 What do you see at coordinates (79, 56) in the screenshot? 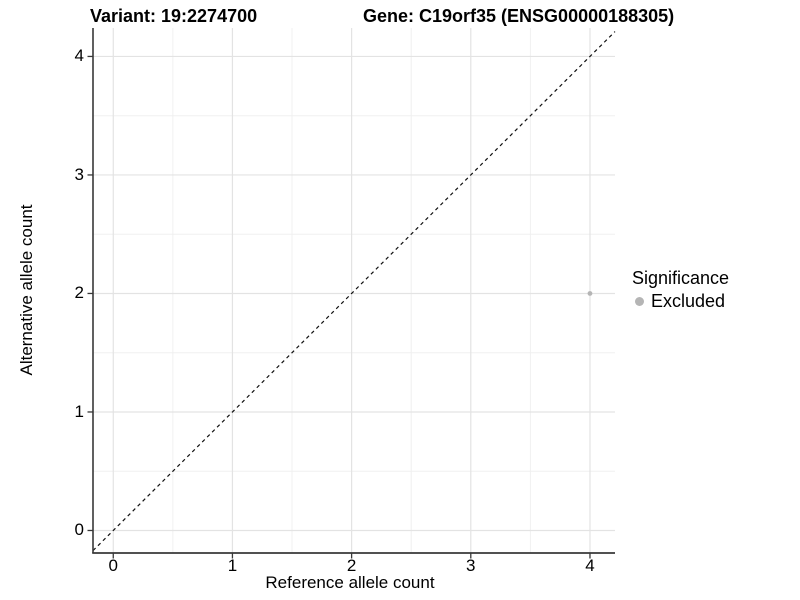
I see `y-tick-label: 4` at bounding box center [79, 56].